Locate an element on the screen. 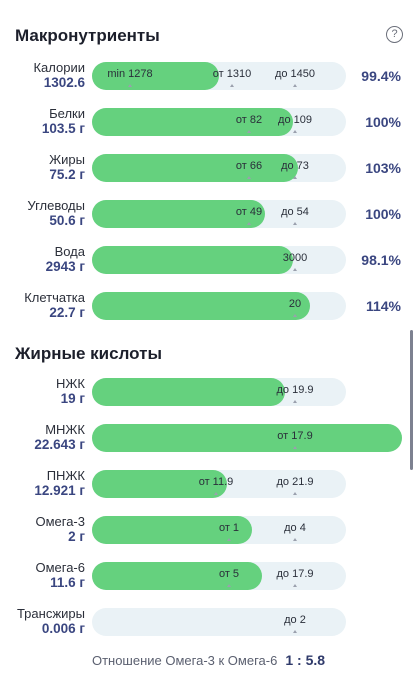  range-mark-label: до 54 is located at coordinates (295, 212).